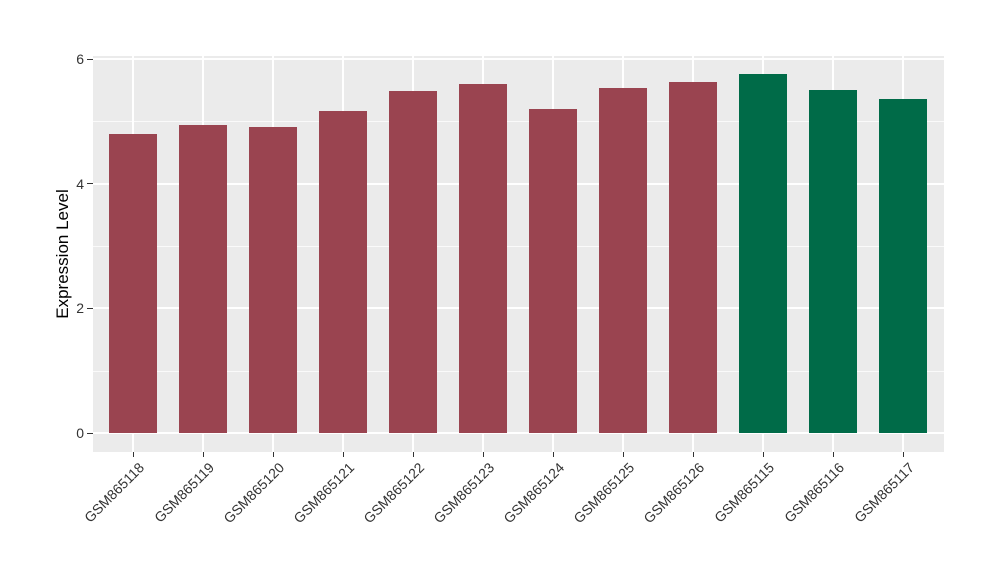 The width and height of the screenshot is (1000, 580). Describe the element at coordinates (623, 260) in the screenshot. I see `bar-GSM865125` at that location.